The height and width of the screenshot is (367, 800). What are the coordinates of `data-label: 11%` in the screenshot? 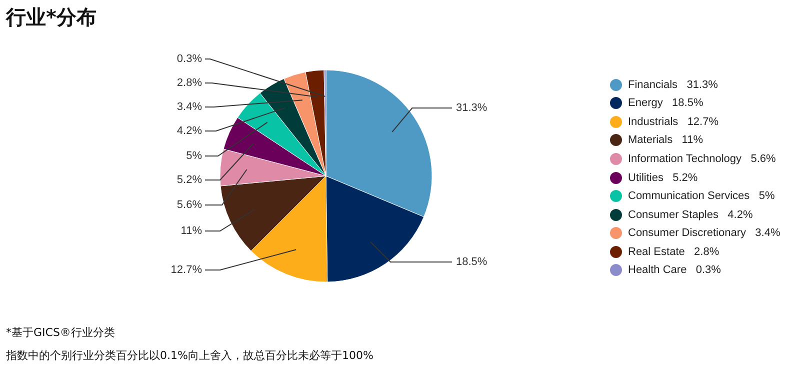 It's located at (191, 231).